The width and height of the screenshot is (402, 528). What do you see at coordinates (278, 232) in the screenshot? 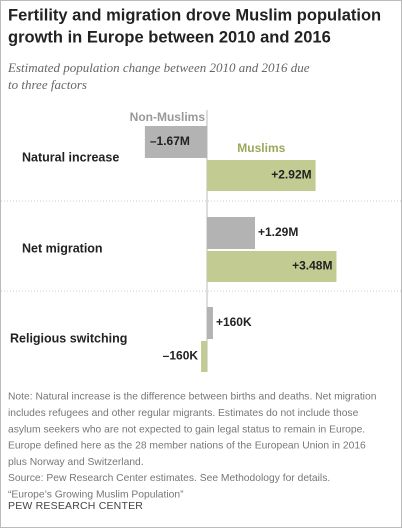
I see `value-label: +1.29M` at bounding box center [278, 232].